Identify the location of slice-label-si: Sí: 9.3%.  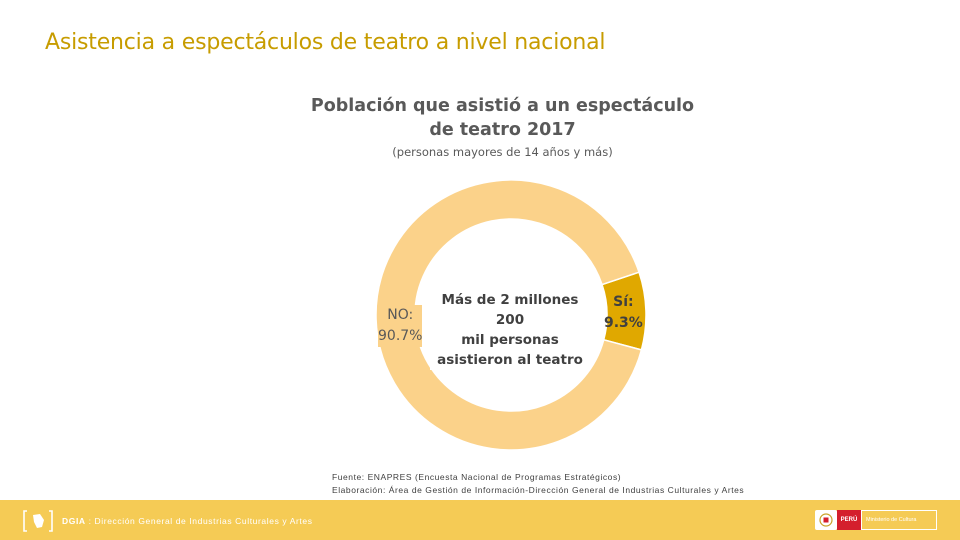
(623, 313).